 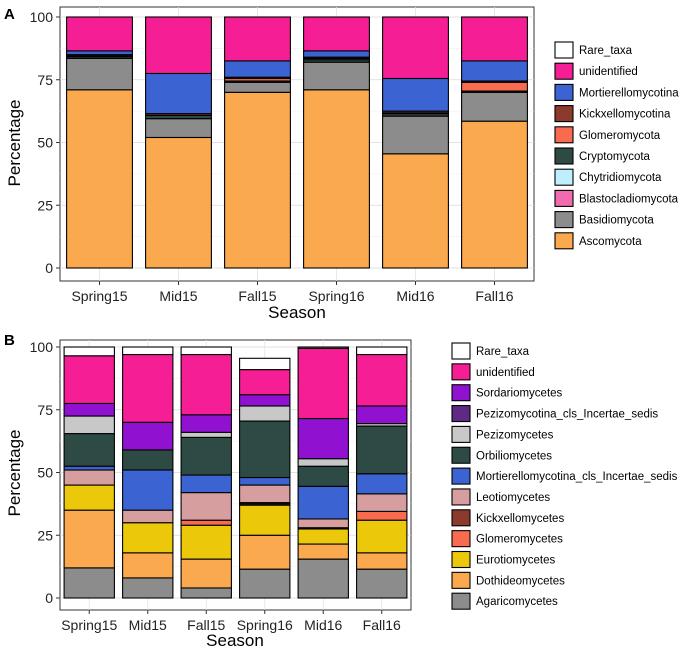 I want to click on bar-segment-eurotiomycetes-fall16, so click(x=382, y=536).